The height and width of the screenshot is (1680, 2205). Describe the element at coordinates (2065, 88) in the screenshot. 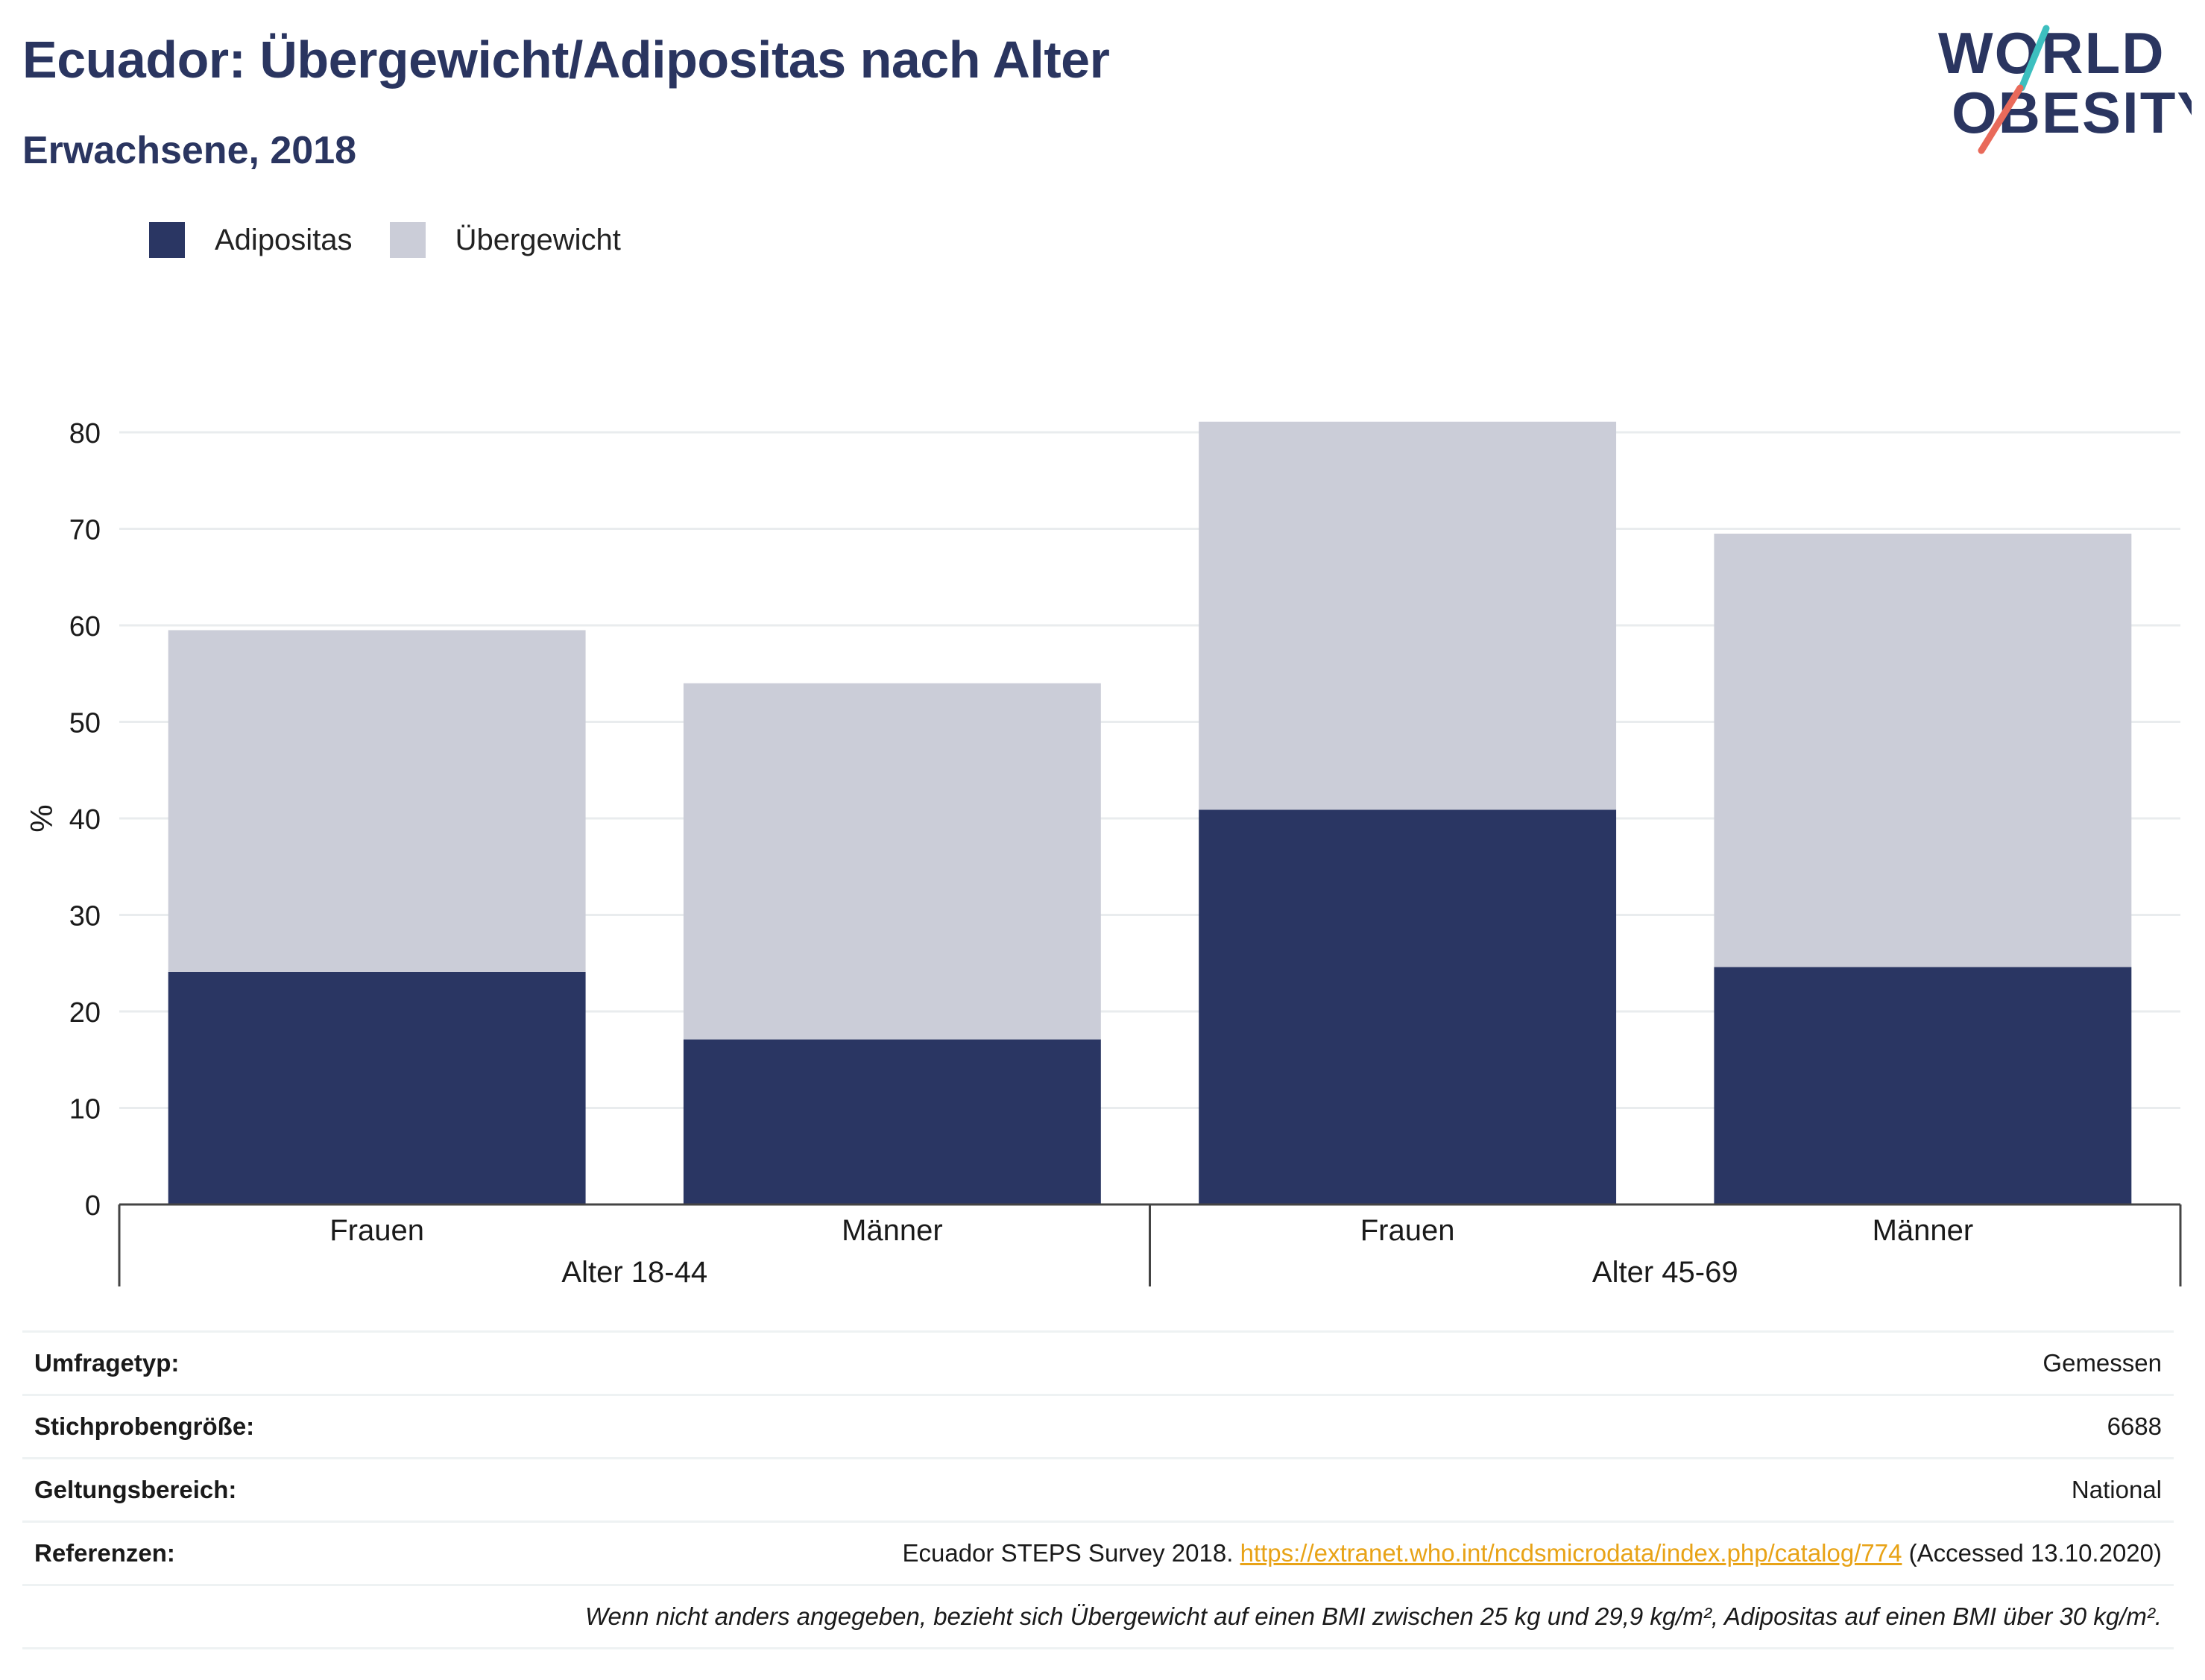

I see `world-obesity-logo: WORLD OBESITY` at that location.